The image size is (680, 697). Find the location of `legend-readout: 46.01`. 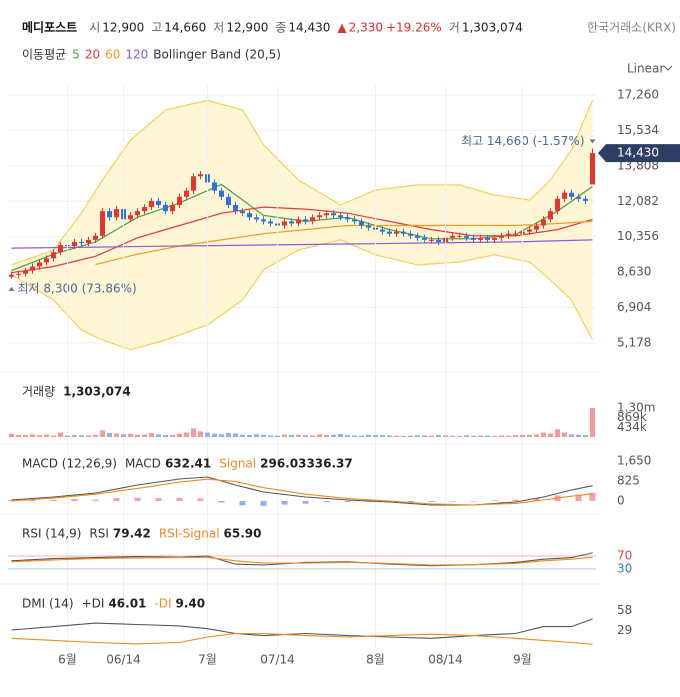

legend-readout: 46.01 is located at coordinates (127, 604).